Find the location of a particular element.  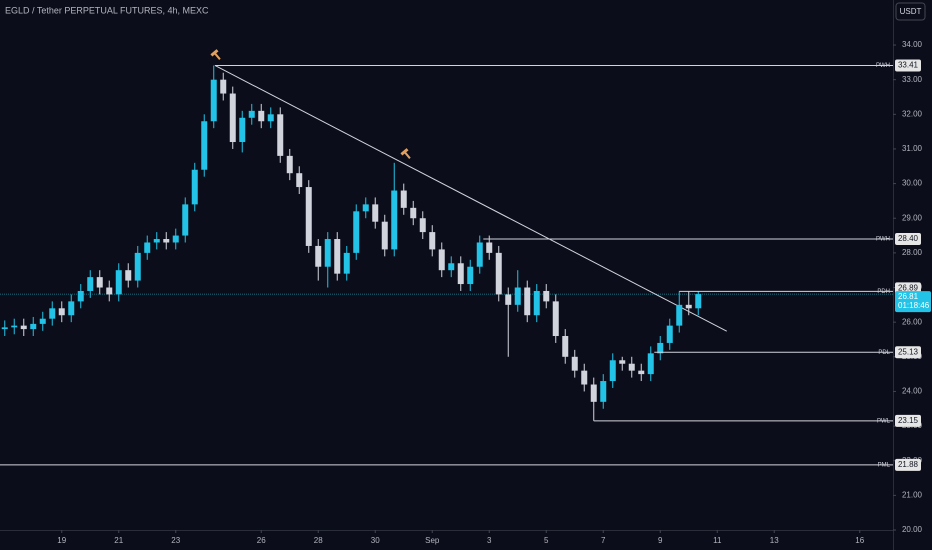

level-name: PDL is located at coordinates (884, 353).